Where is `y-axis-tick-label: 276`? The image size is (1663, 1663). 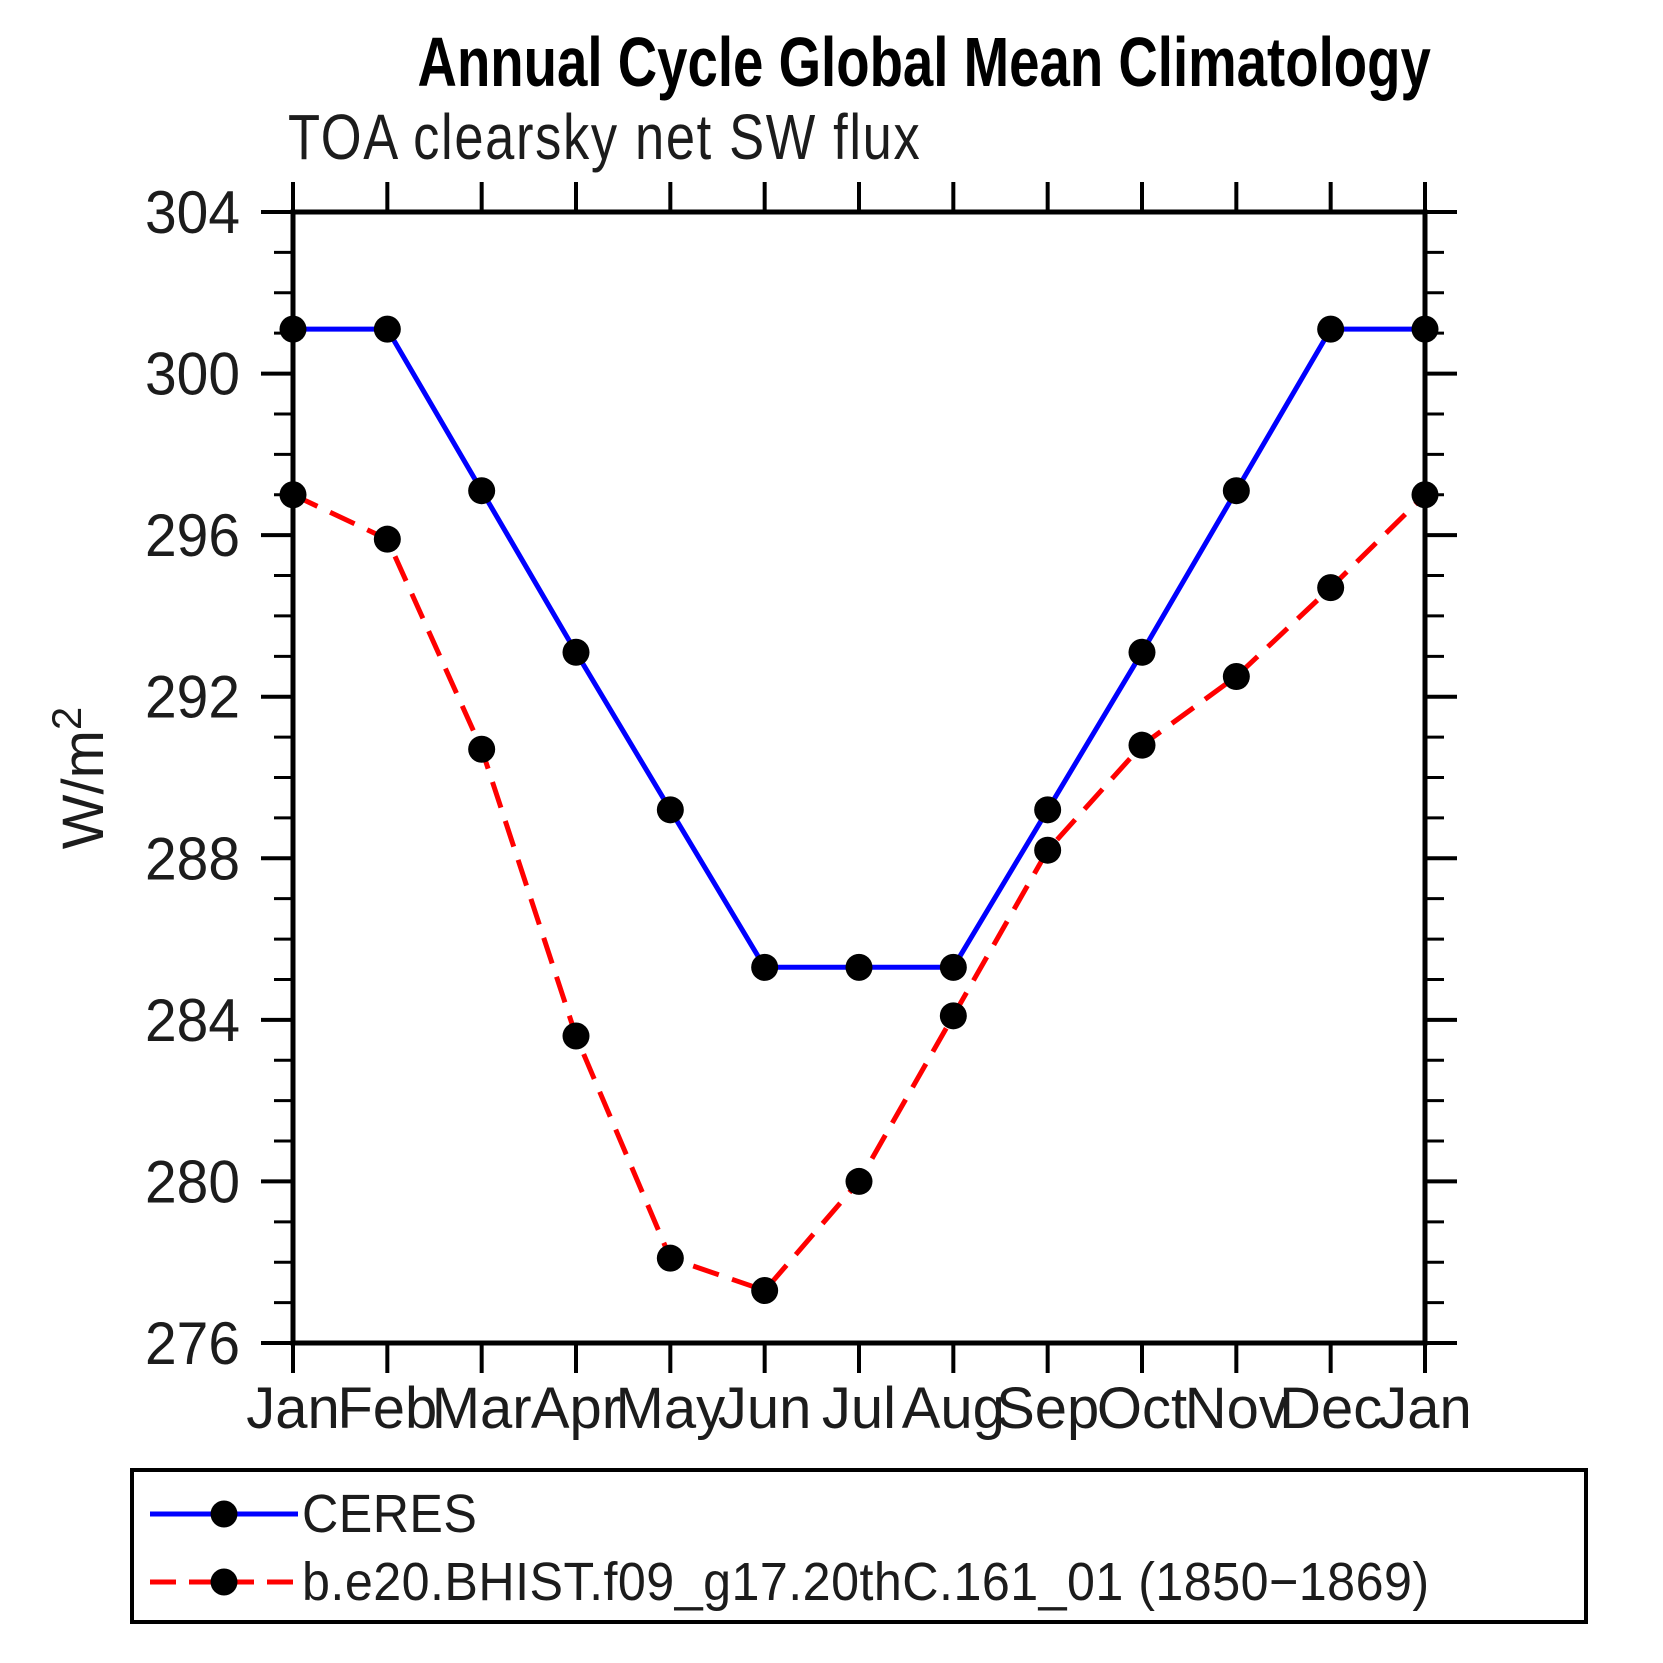
y-axis-tick-label: 276 is located at coordinates (192, 1343).